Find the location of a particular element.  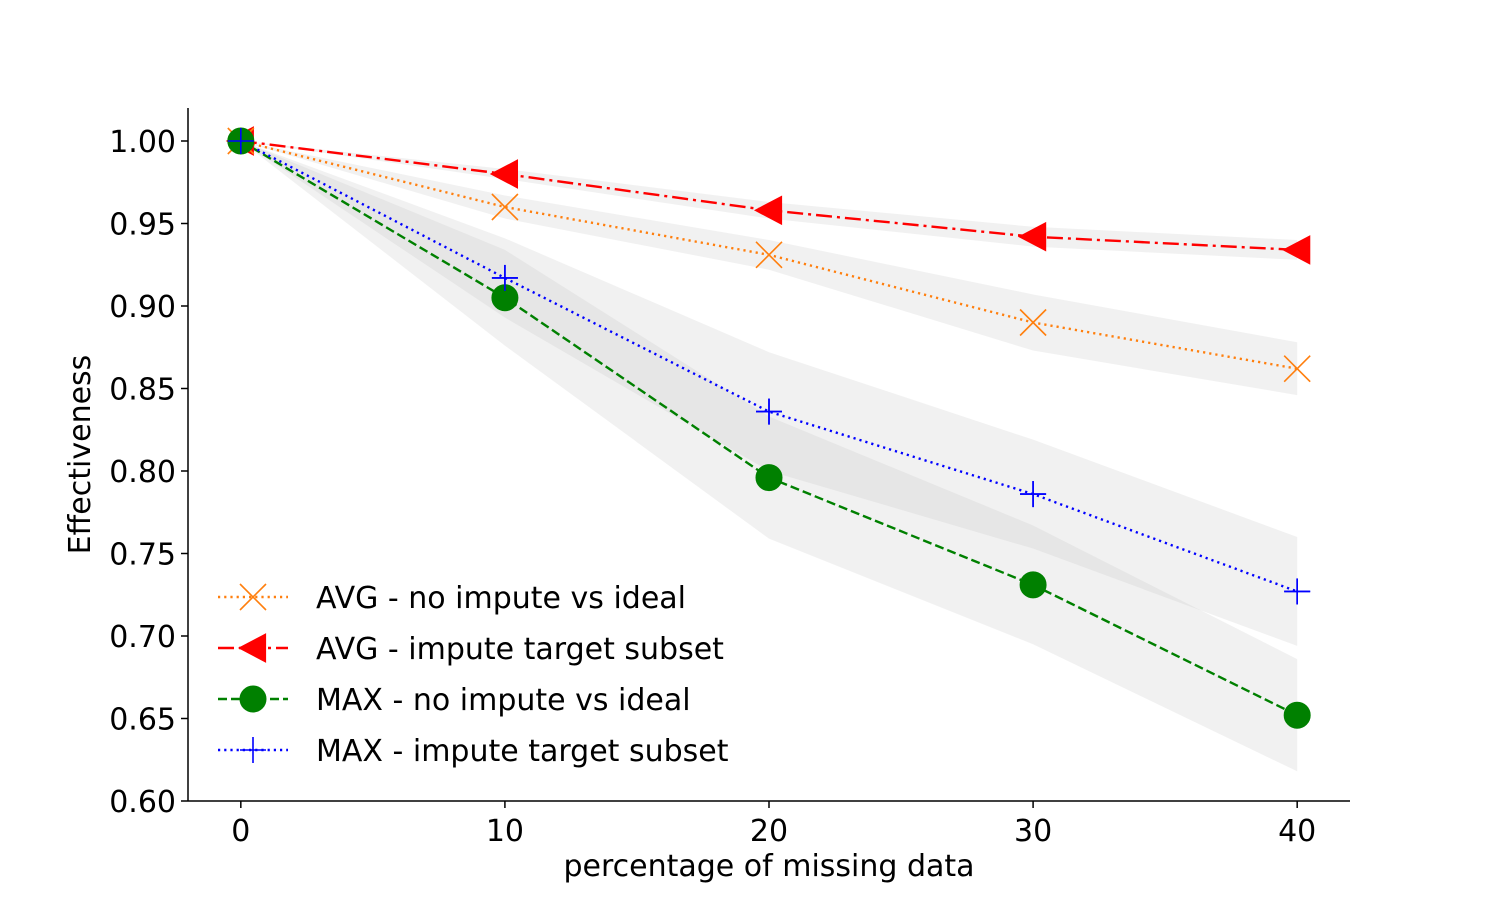

legend-item: AVG - impute target subset is located at coordinates (471, 649).